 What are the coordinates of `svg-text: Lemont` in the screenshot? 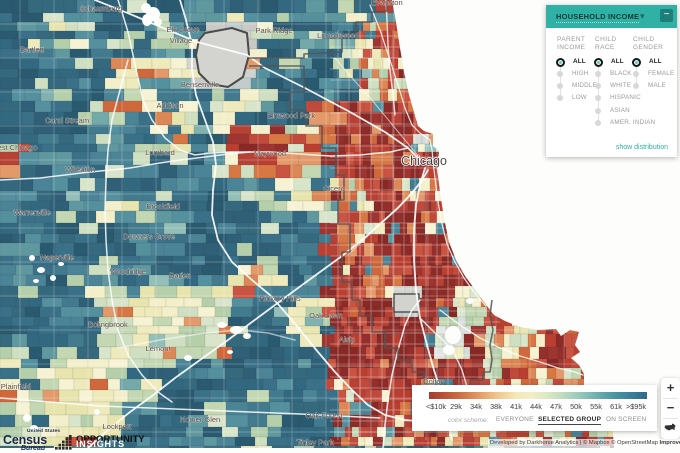 It's located at (158, 348).